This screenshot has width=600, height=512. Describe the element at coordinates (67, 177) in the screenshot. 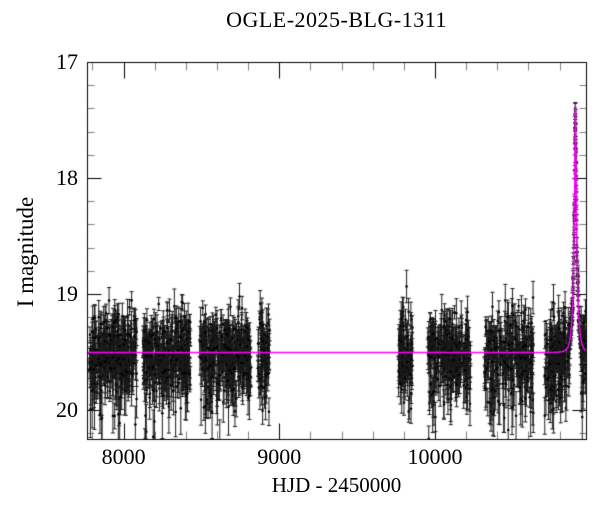

I see `y-tick-label-18: 18` at that location.